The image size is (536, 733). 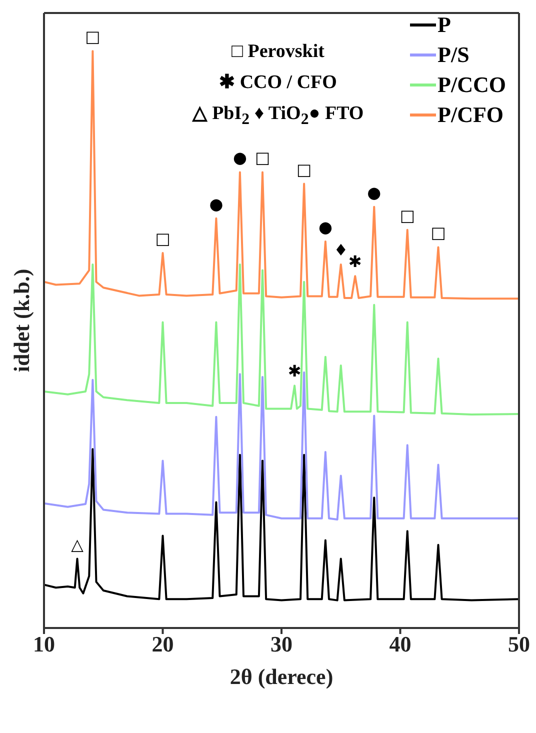 I want to click on annotation: □ Perovskit, so click(x=278, y=52).